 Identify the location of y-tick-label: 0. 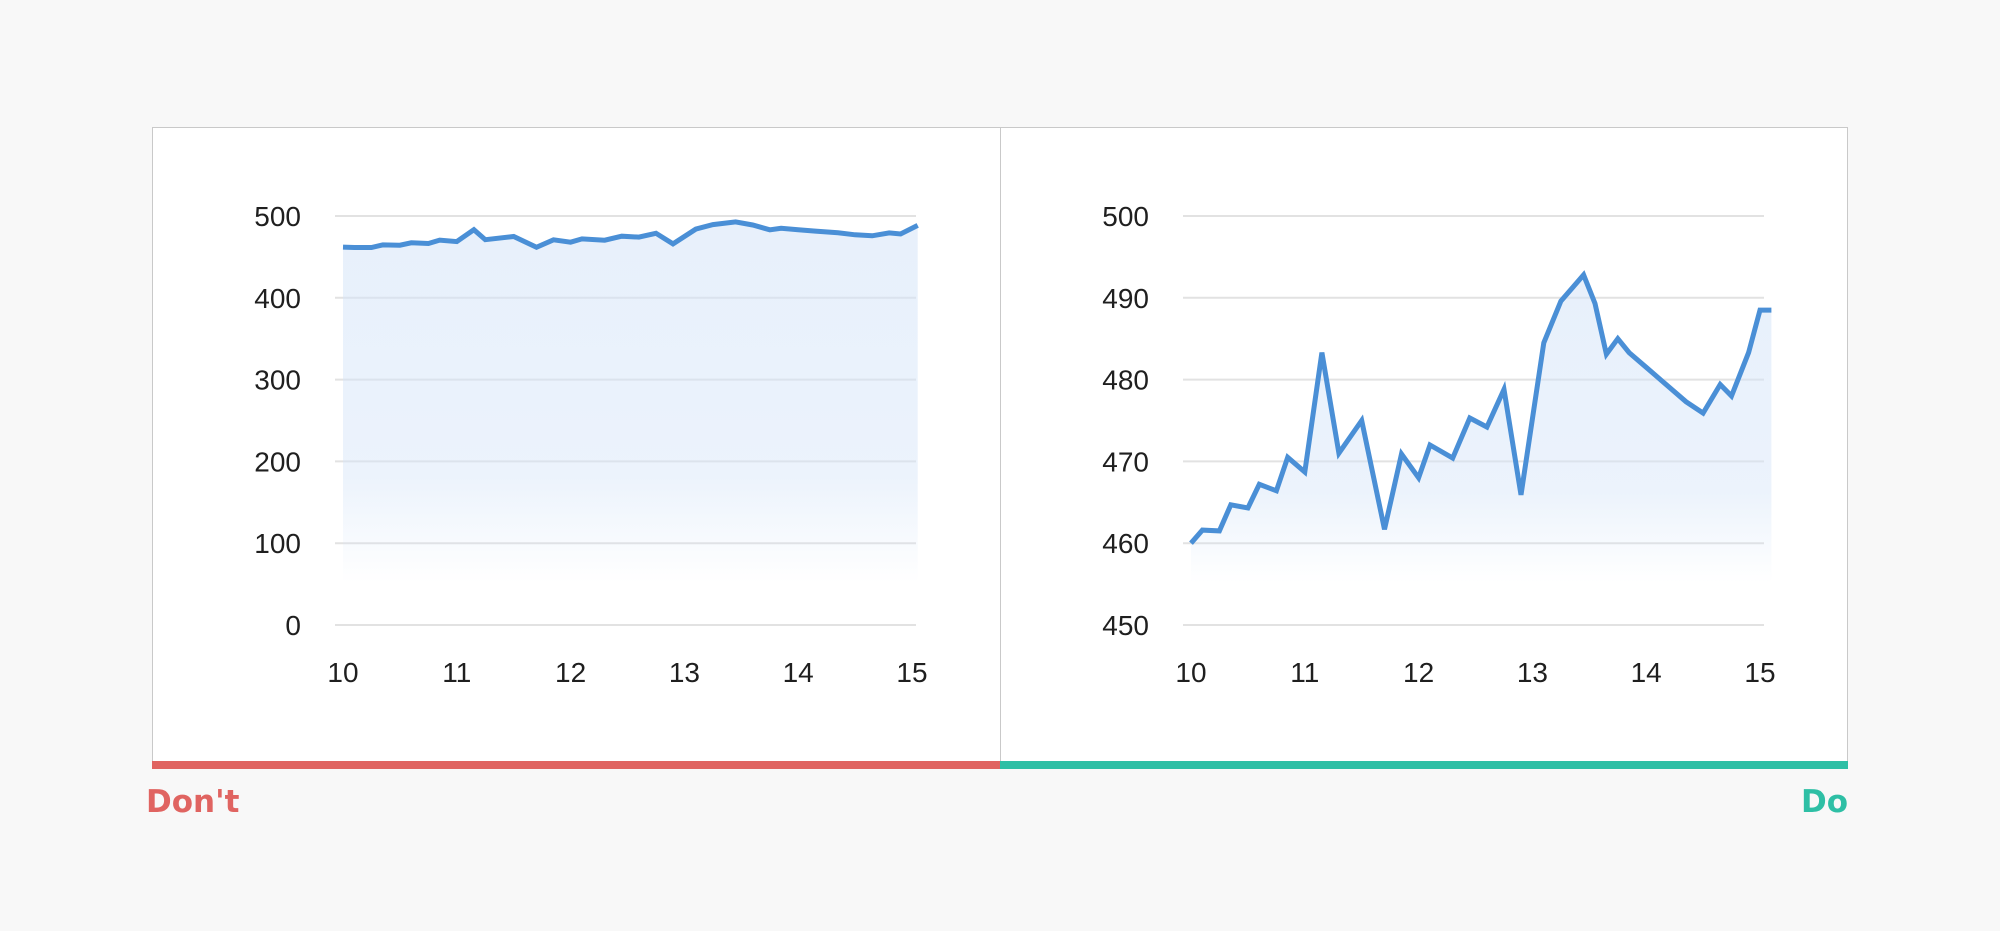
(293, 625).